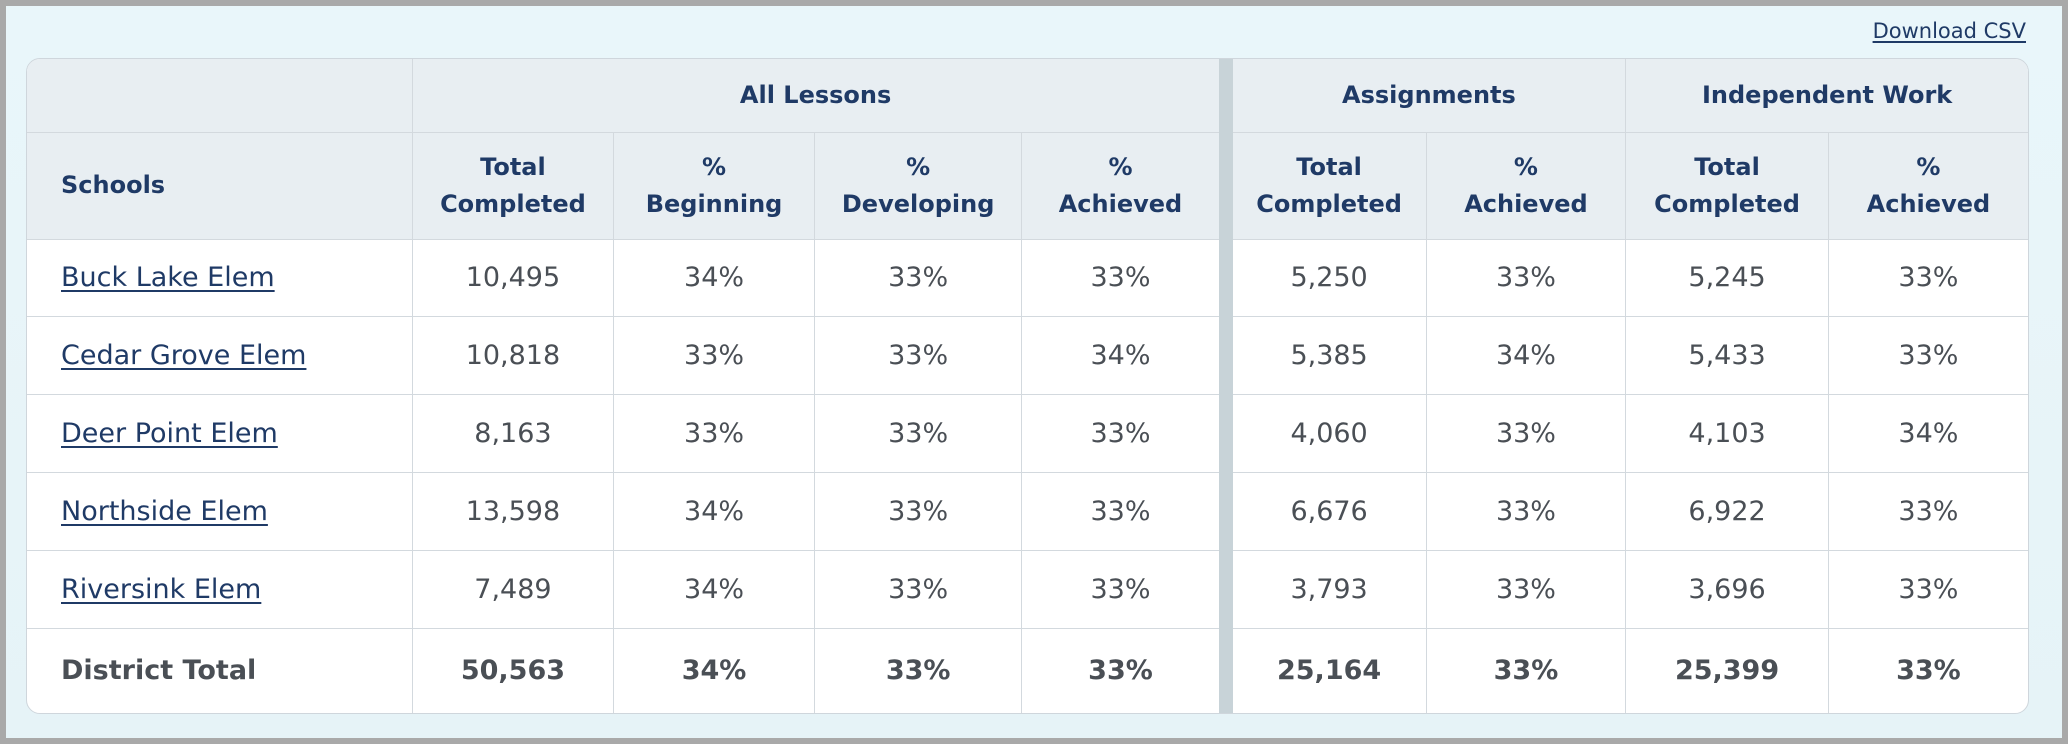 This screenshot has height=744, width=2068. Describe the element at coordinates (513, 185) in the screenshot. I see `all-lessons-total-completed-header: Total Completed` at that location.